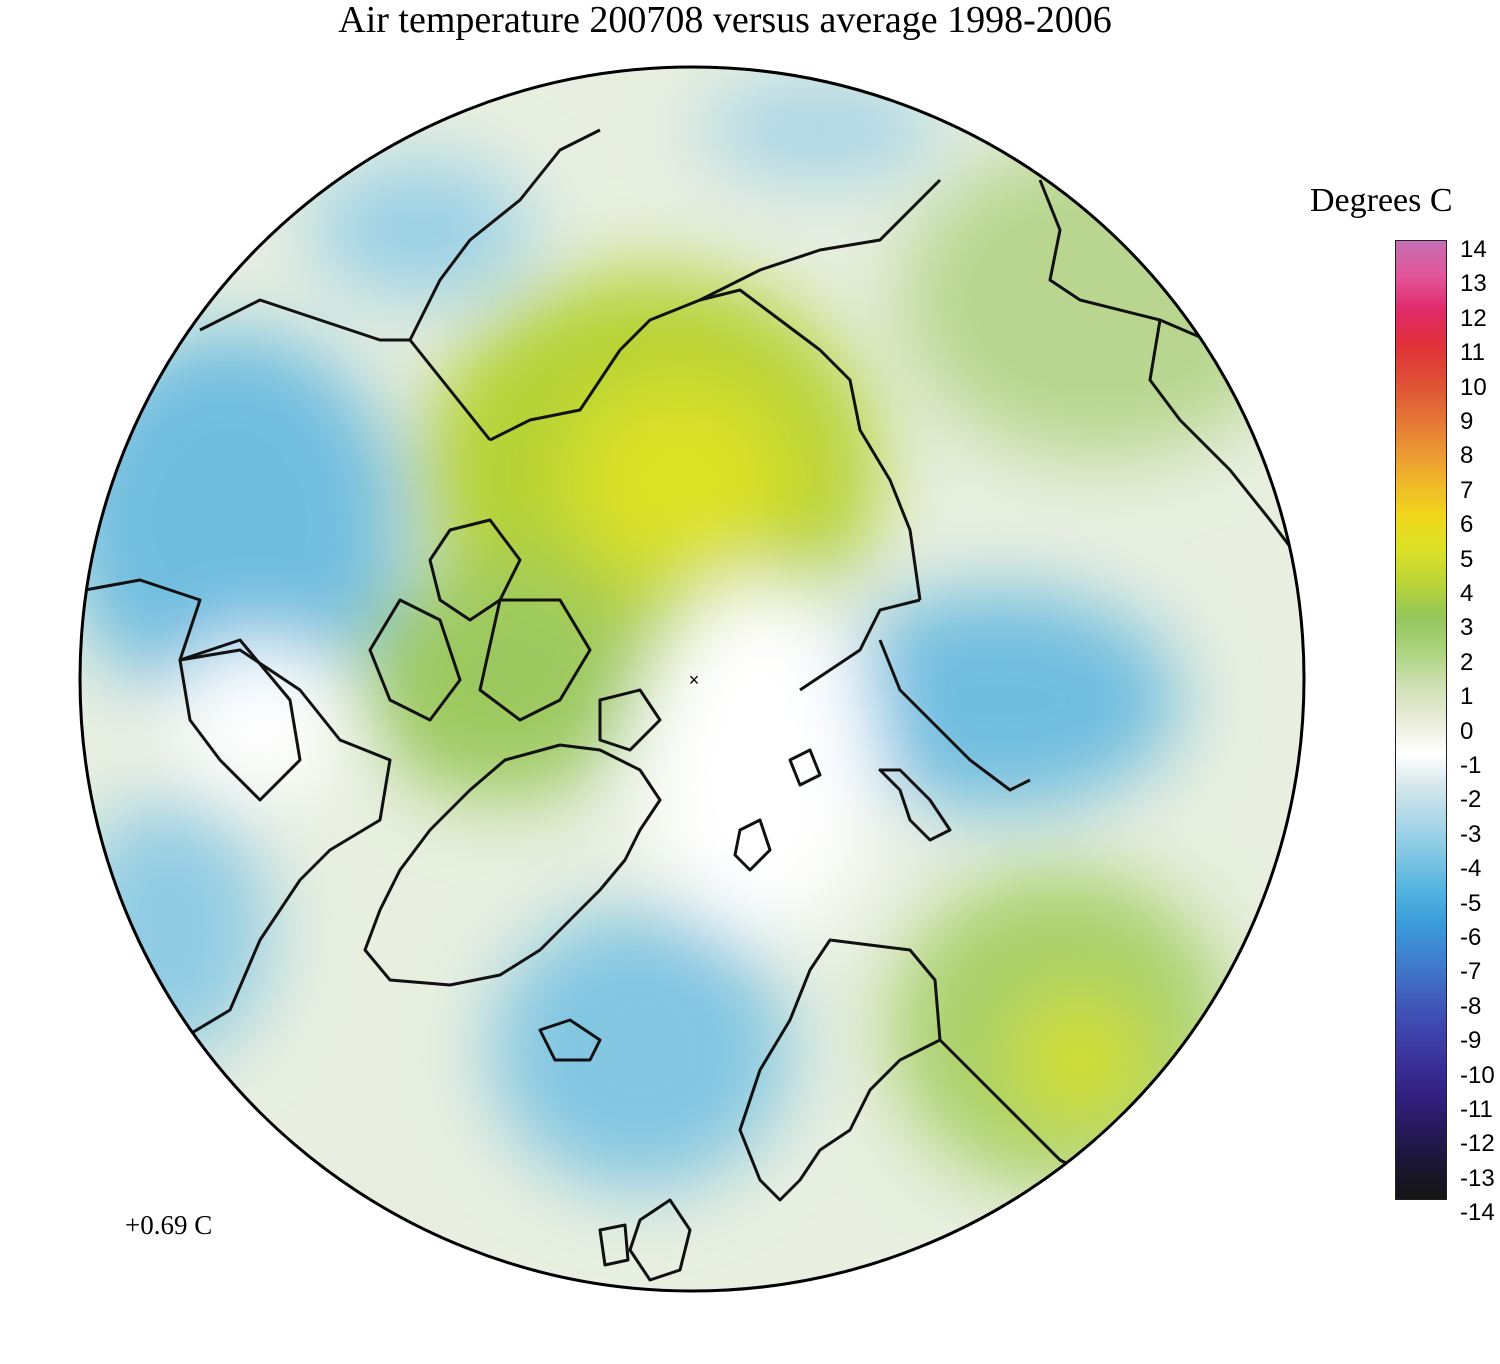 Image resolution: width=1500 pixels, height=1364 pixels. I want to click on colorbar-tick-label: -9, so click(1471, 1041).